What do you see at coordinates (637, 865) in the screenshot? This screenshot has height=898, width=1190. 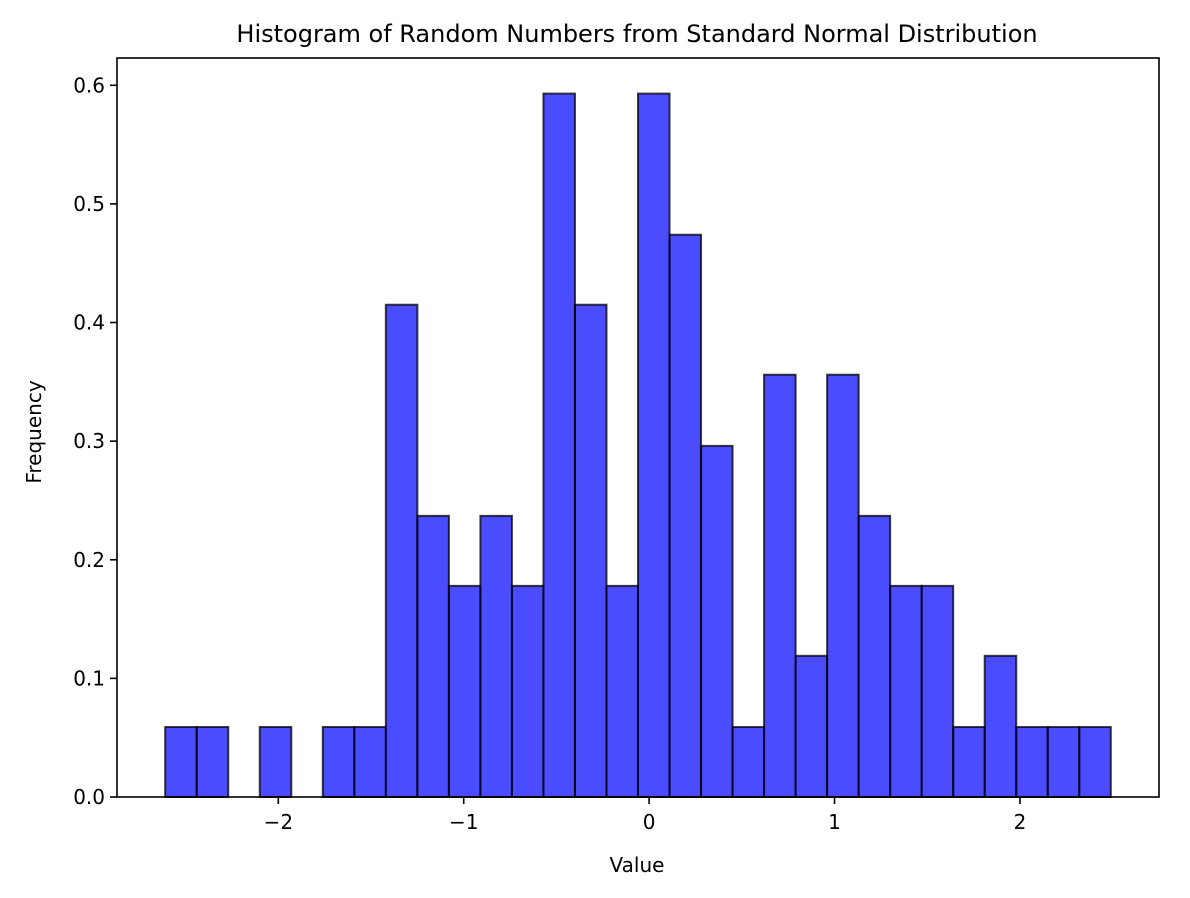 I see `x-axis-label: Value` at bounding box center [637, 865].